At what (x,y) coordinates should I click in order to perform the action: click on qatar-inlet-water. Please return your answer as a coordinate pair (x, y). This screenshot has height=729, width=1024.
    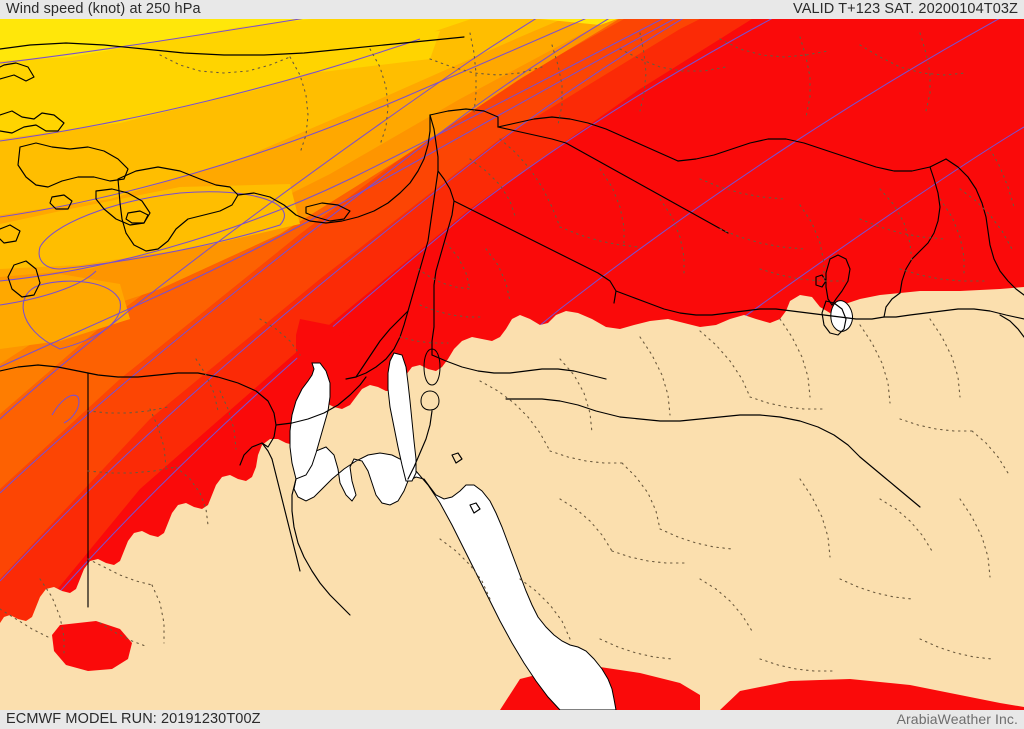
    Looking at the image, I should click on (841, 316).